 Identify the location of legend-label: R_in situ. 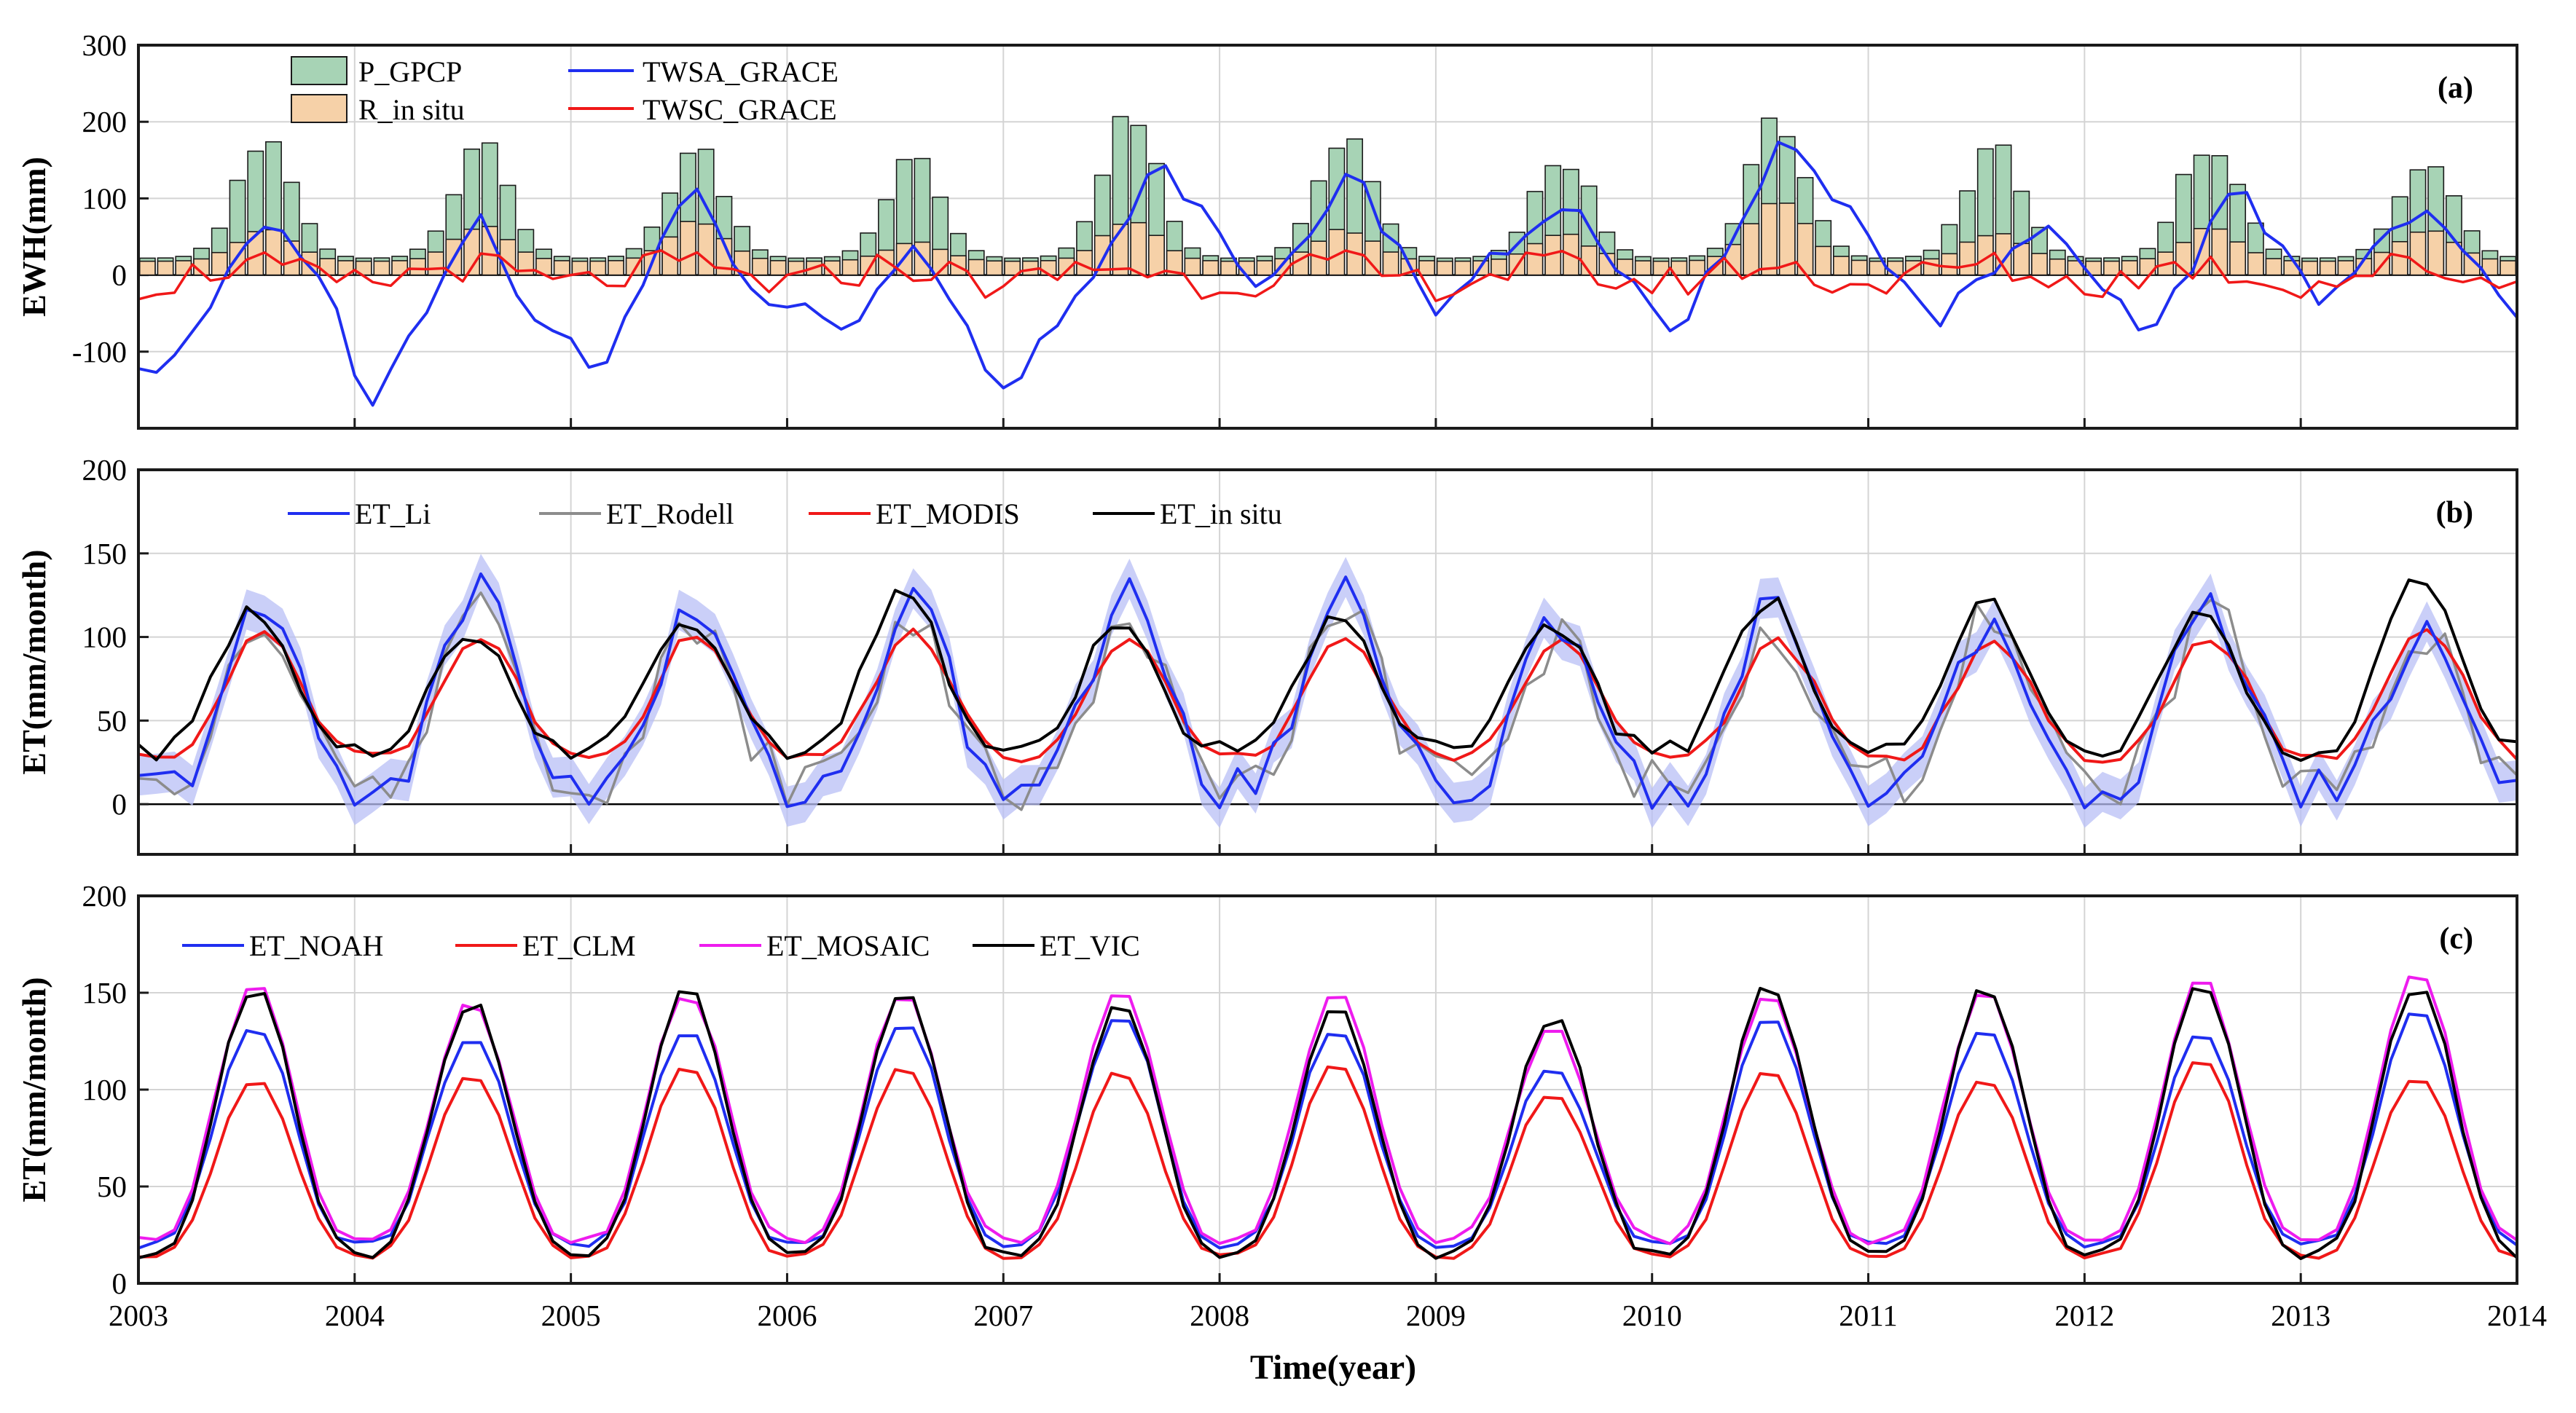
(411, 110).